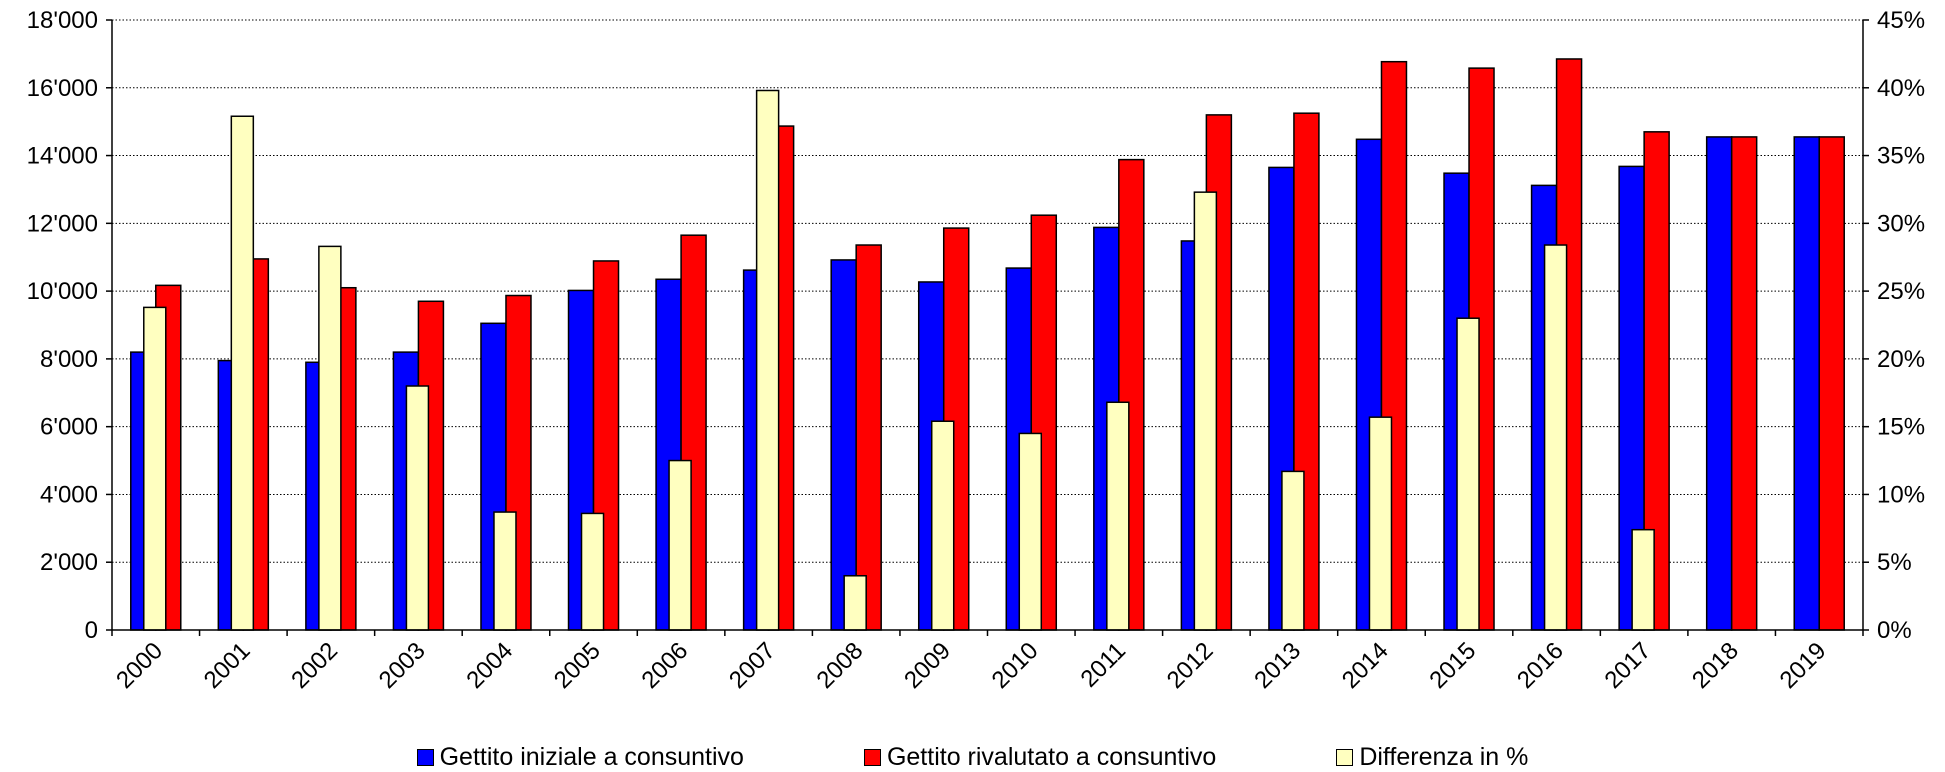  I want to click on x-tick-label: 2008, so click(840, 665).